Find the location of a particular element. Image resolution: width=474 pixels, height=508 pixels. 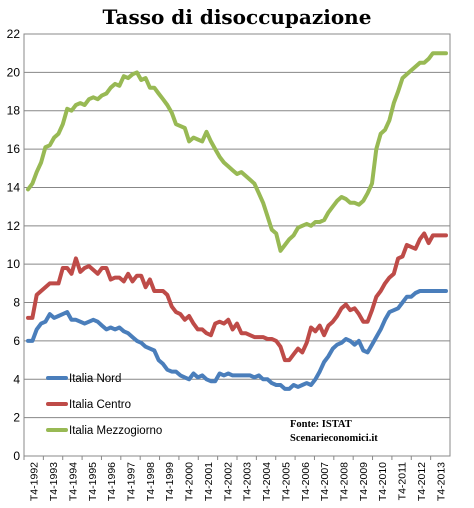

y-tick-label: 16 is located at coordinates (14, 149).